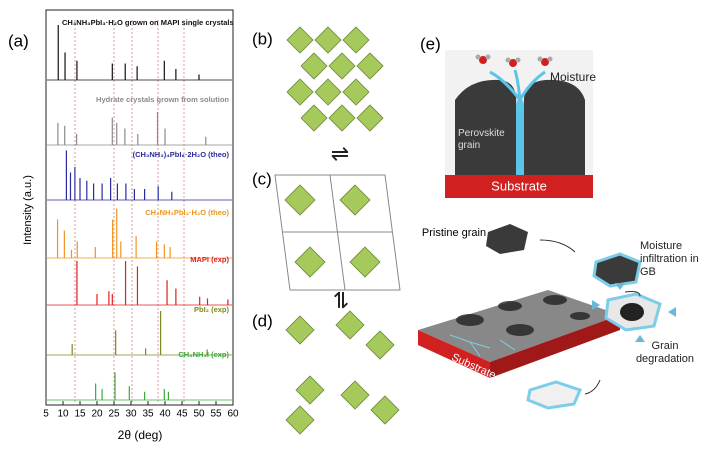 The image size is (716, 451). What do you see at coordinates (209, 259) in the screenshot?
I see `pattern-label: MAPI (exp)` at bounding box center [209, 259].